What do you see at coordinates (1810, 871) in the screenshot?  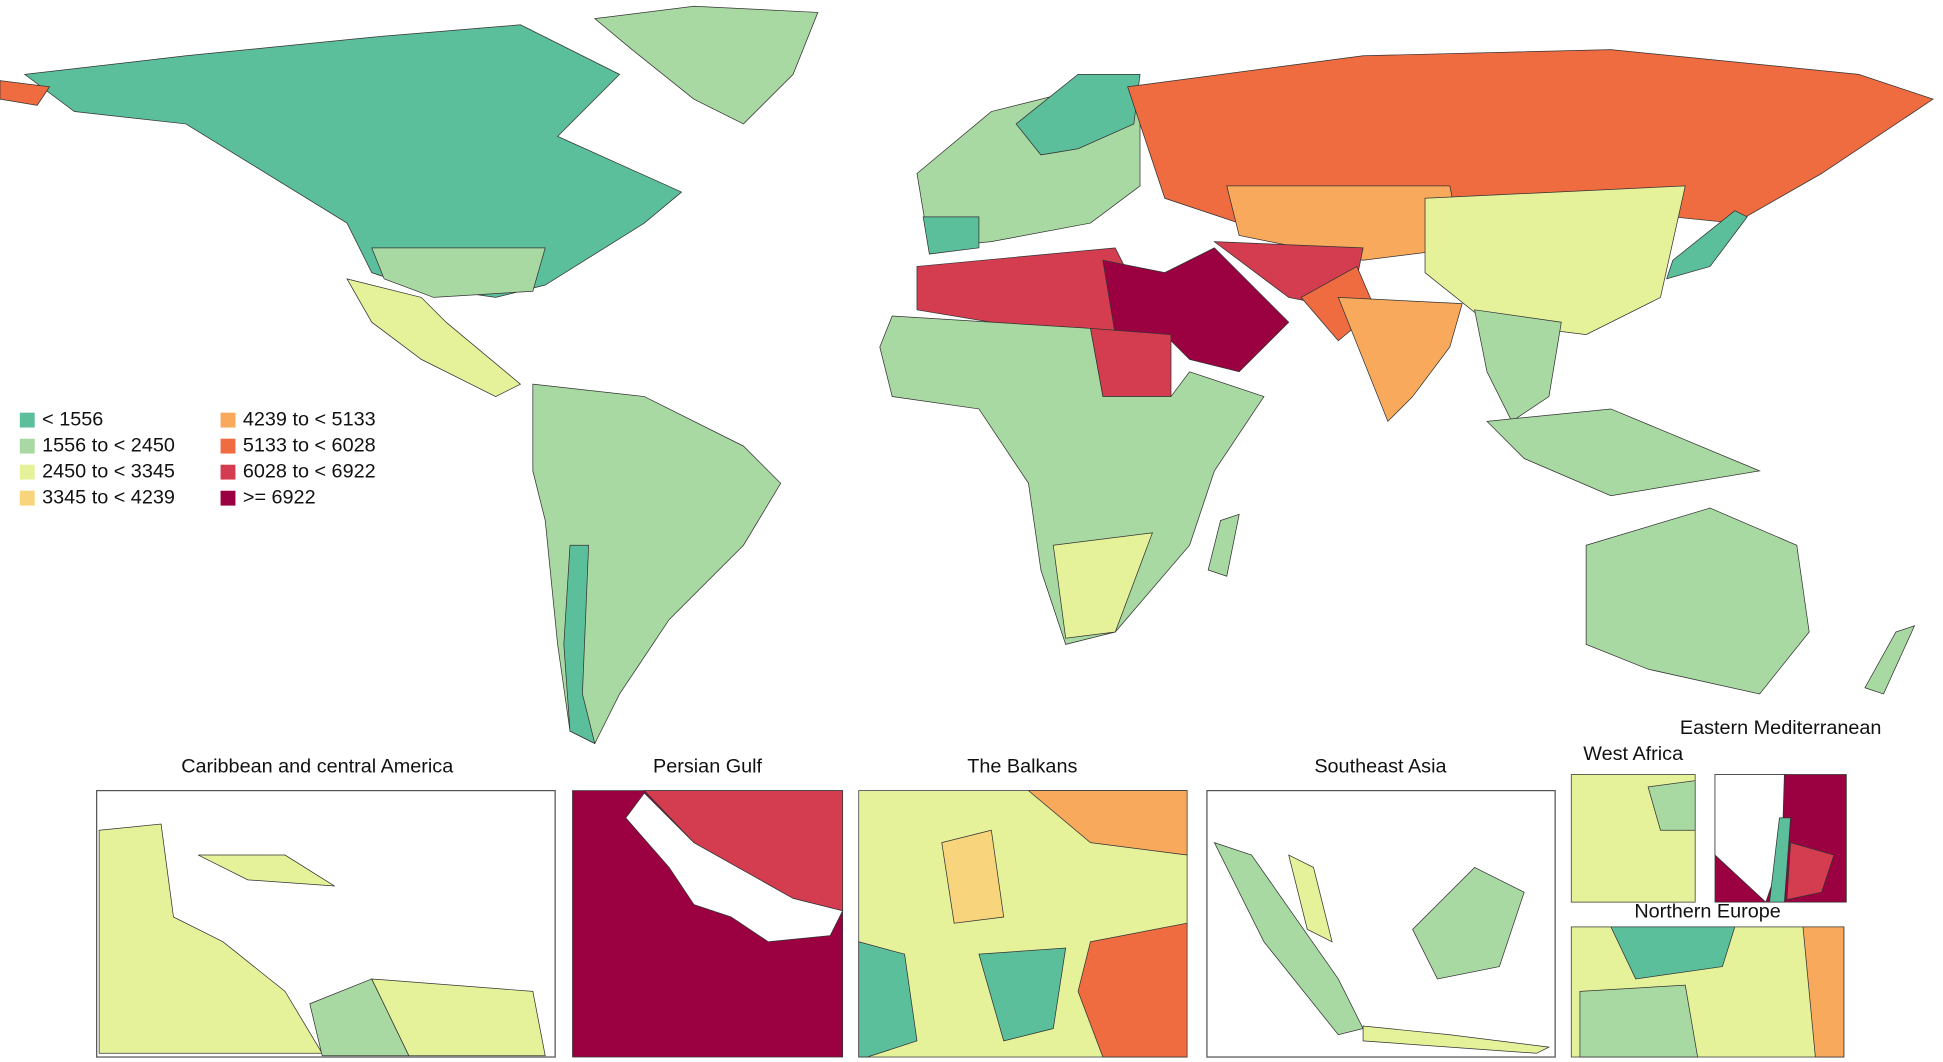 I see `jordan` at bounding box center [1810, 871].